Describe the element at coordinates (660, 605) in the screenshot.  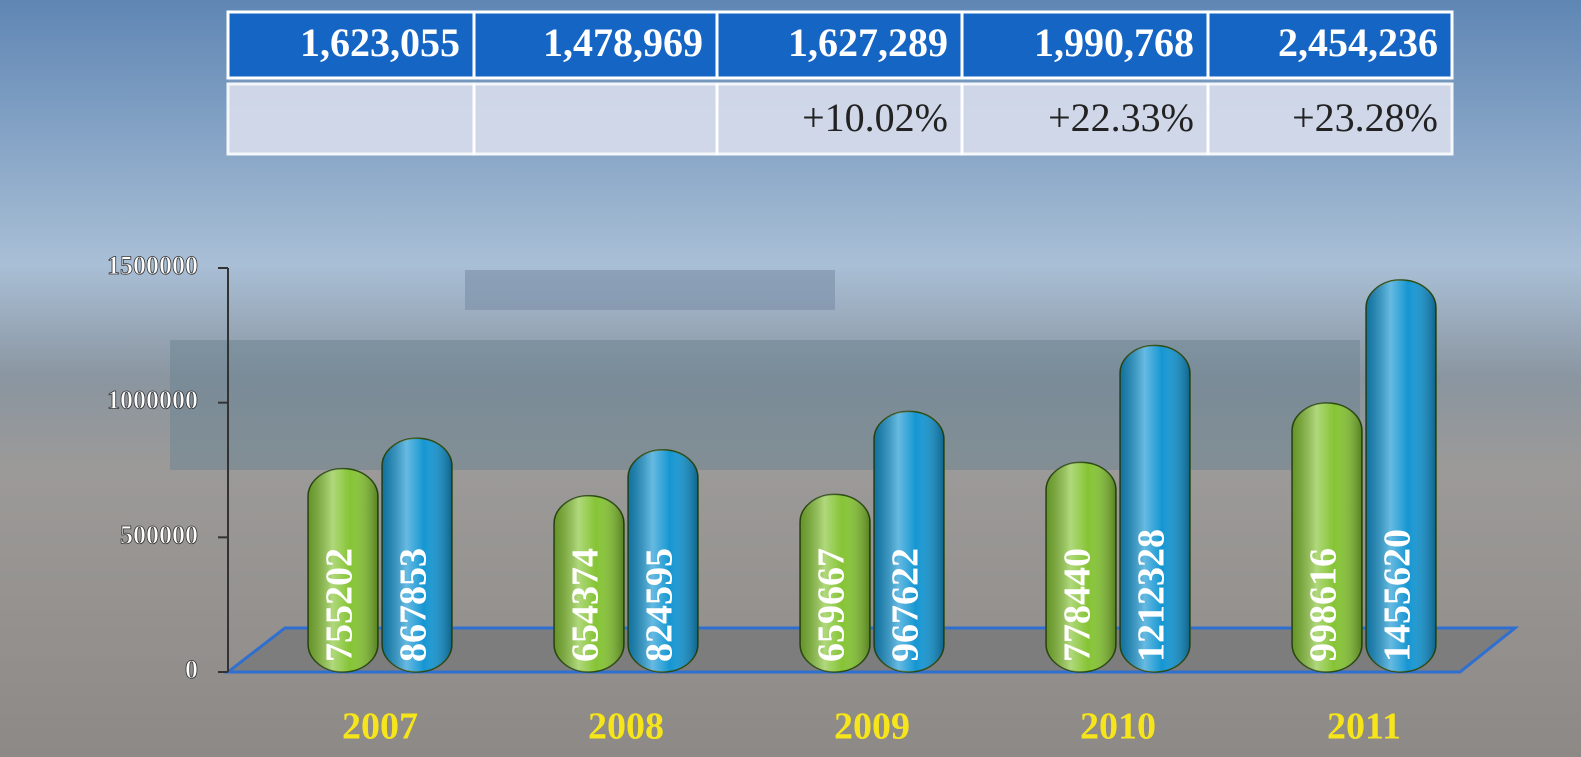
I see `bar-value-label: 824595` at that location.